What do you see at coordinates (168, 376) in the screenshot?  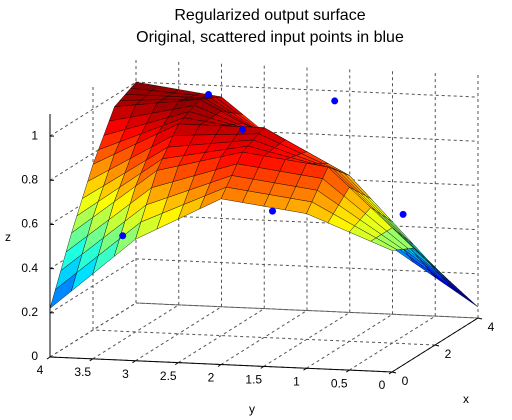 I see `y-tick-label: 2.5` at bounding box center [168, 376].